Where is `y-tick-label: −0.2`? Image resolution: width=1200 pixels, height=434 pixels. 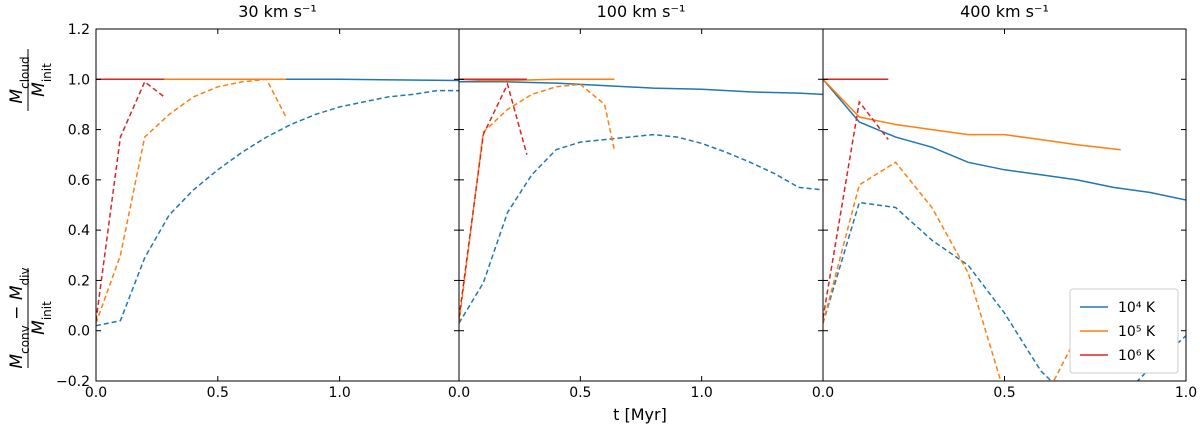 y-tick-label: −0.2 is located at coordinates (73, 382).